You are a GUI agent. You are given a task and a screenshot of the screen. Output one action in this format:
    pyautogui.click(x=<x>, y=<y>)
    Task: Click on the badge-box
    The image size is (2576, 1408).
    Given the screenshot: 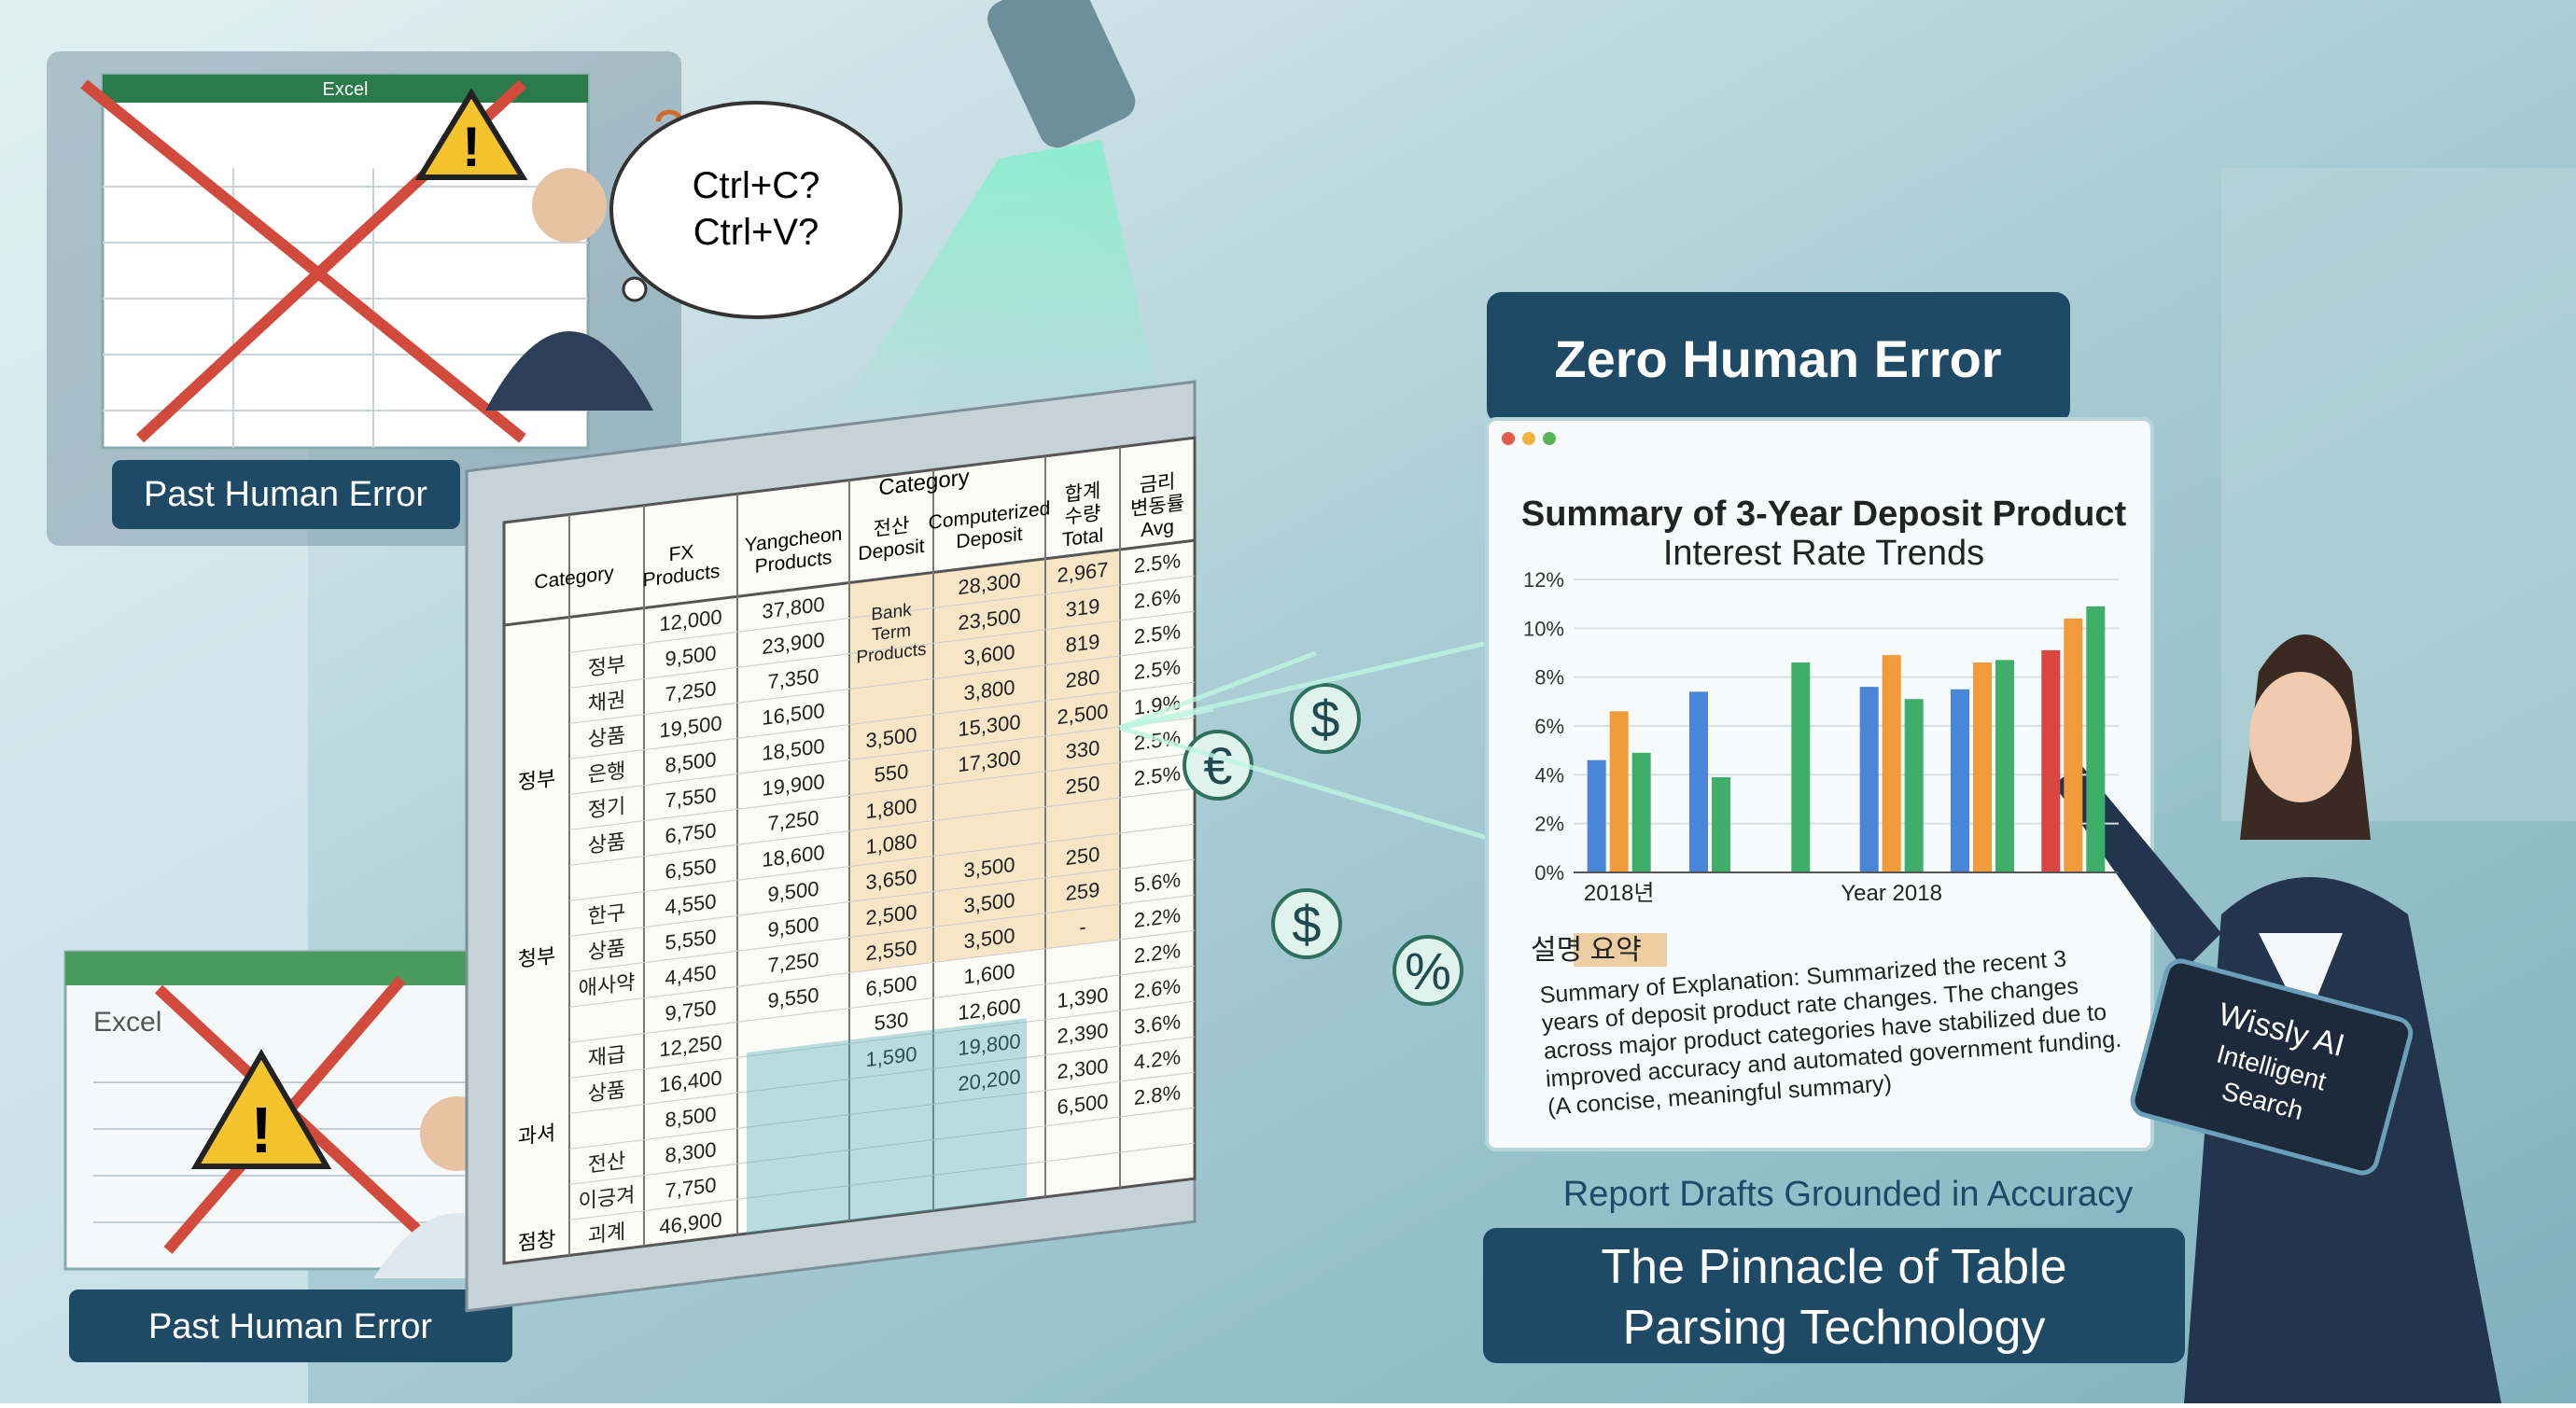 What is the action you would take?
    pyautogui.click(x=1778, y=358)
    